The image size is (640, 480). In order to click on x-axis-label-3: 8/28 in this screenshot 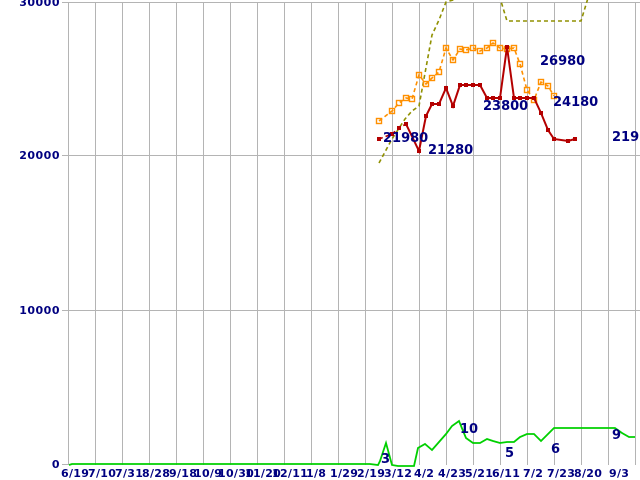, I will do `click(156, 473)`.